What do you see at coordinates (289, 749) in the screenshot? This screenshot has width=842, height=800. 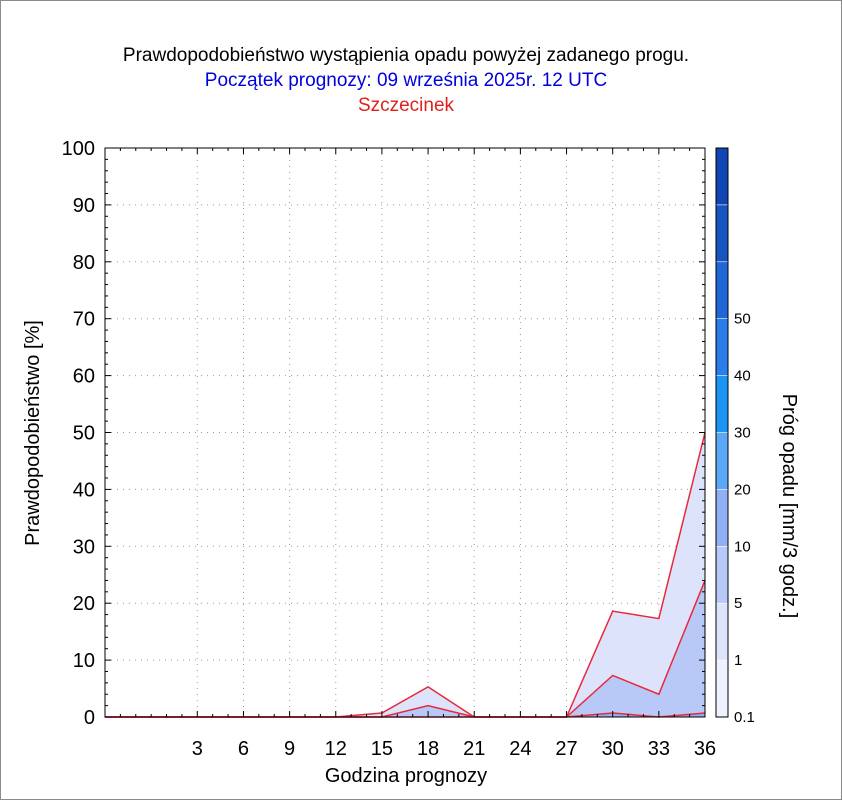 I see `x-tick-label: 9` at bounding box center [289, 749].